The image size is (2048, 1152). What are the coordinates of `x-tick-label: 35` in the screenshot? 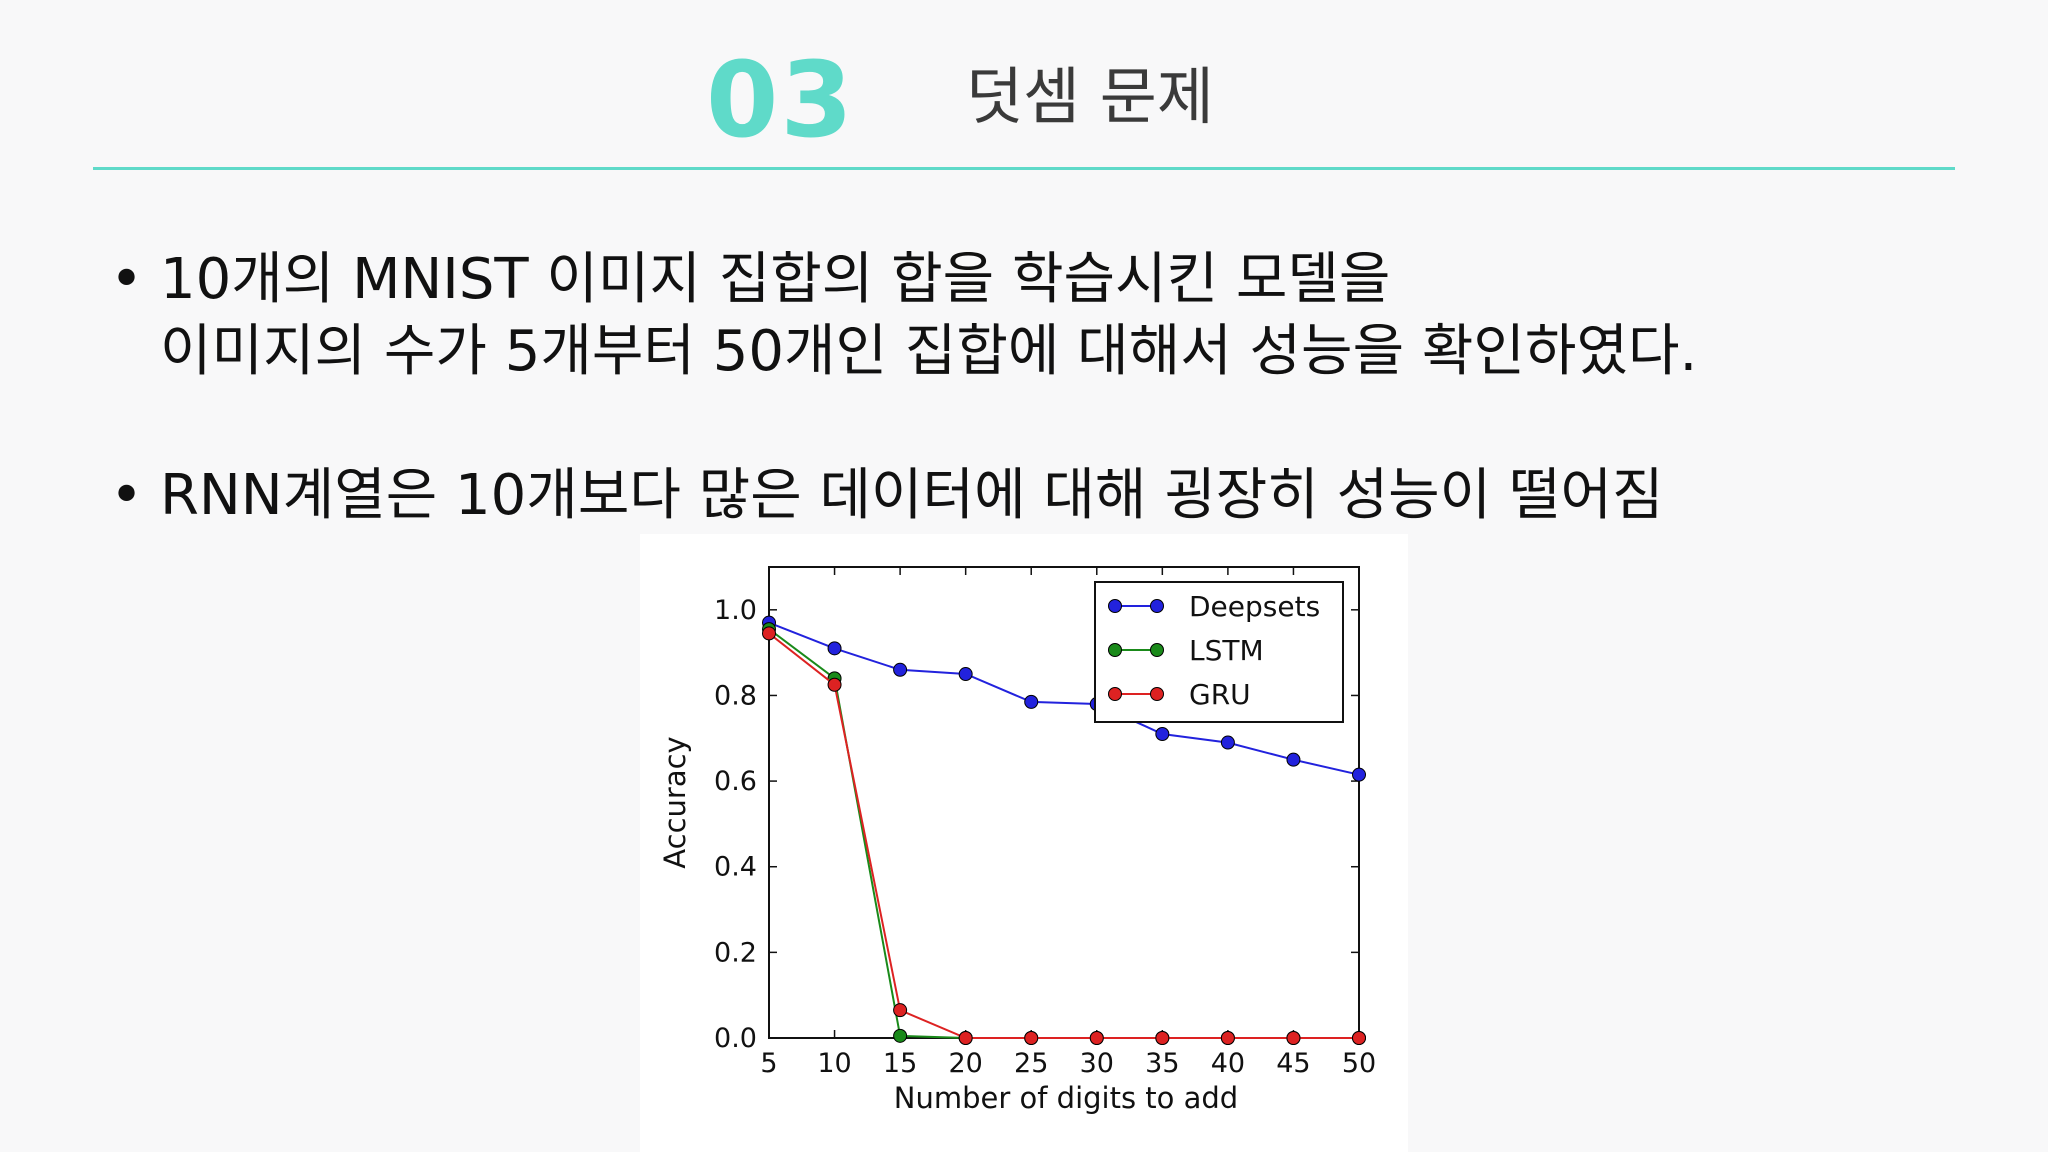 It's located at (1162, 1063).